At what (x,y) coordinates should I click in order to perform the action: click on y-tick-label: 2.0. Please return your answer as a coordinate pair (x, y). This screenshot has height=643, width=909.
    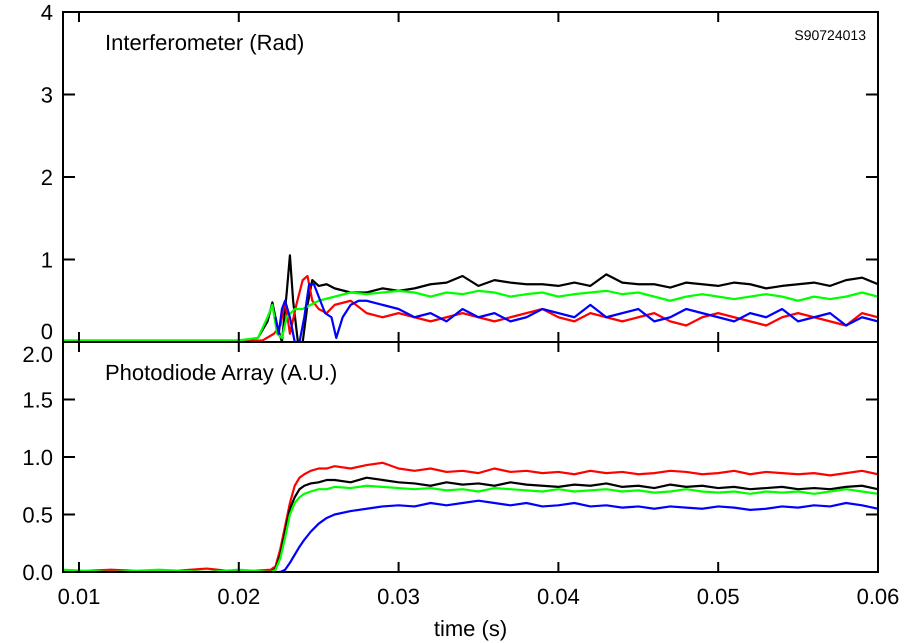
    Looking at the image, I should click on (37, 354).